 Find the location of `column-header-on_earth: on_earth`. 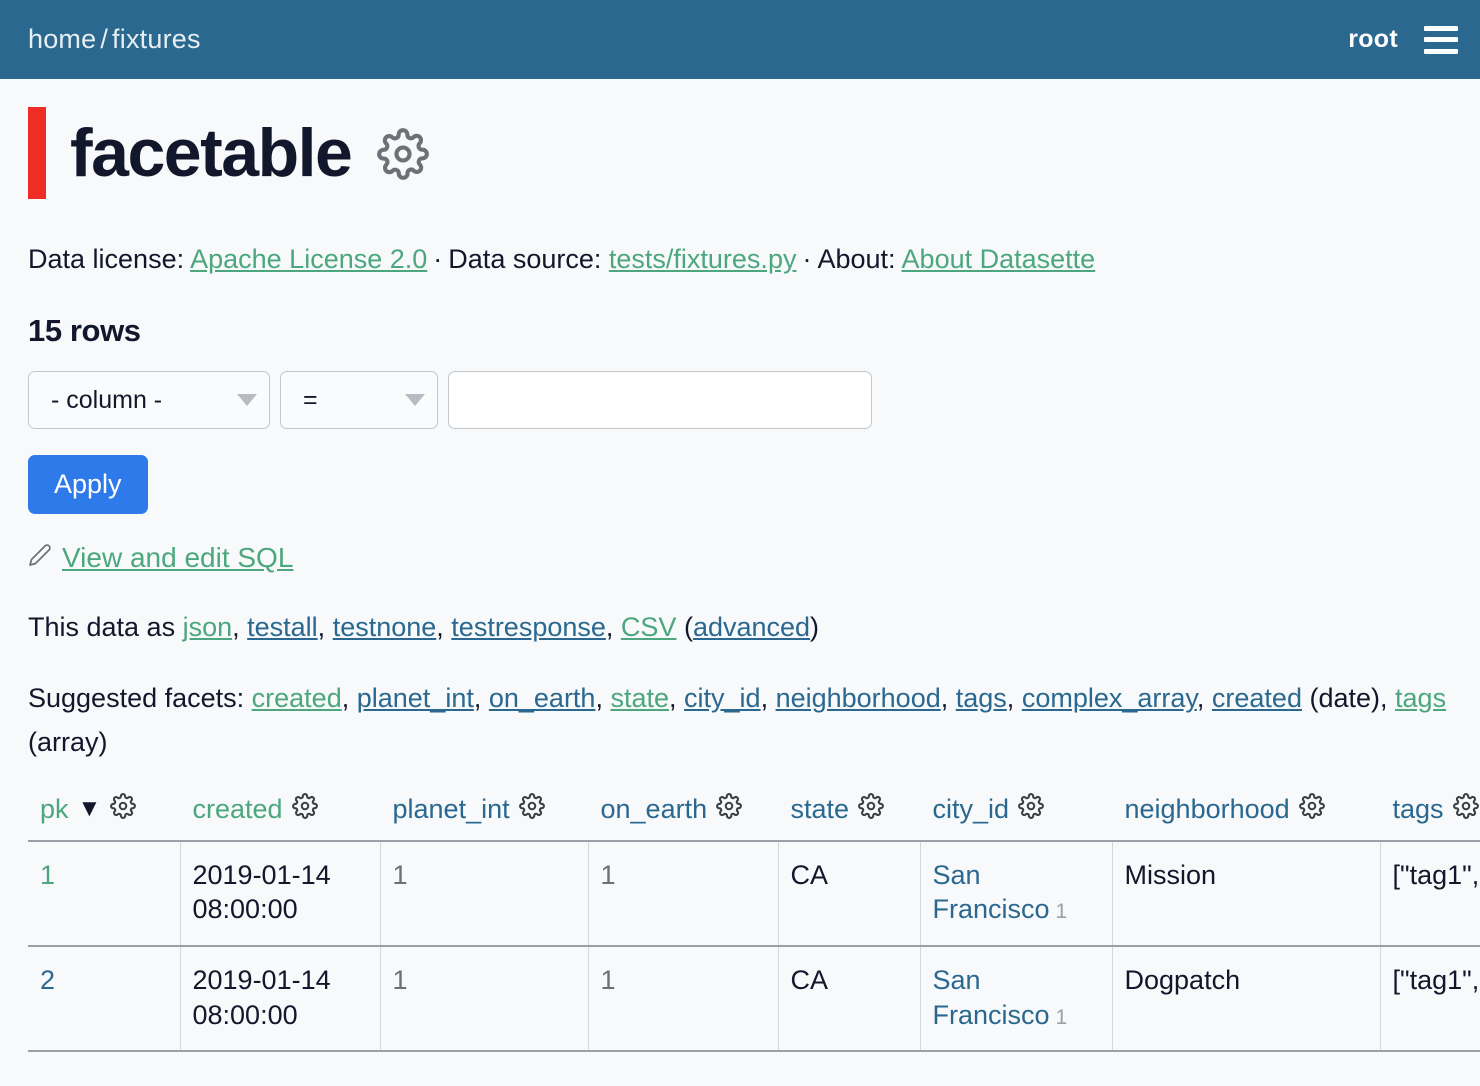

column-header-on_earth: on_earth is located at coordinates (683, 817).